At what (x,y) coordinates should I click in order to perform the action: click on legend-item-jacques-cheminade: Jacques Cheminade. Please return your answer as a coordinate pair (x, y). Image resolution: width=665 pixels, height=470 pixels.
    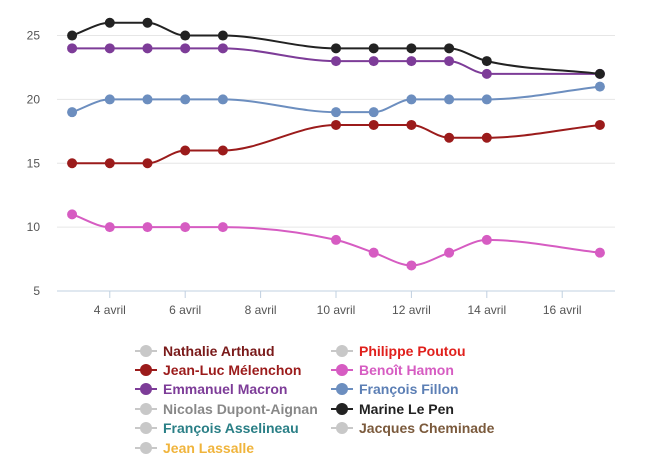
    Looking at the image, I should click on (412, 428).